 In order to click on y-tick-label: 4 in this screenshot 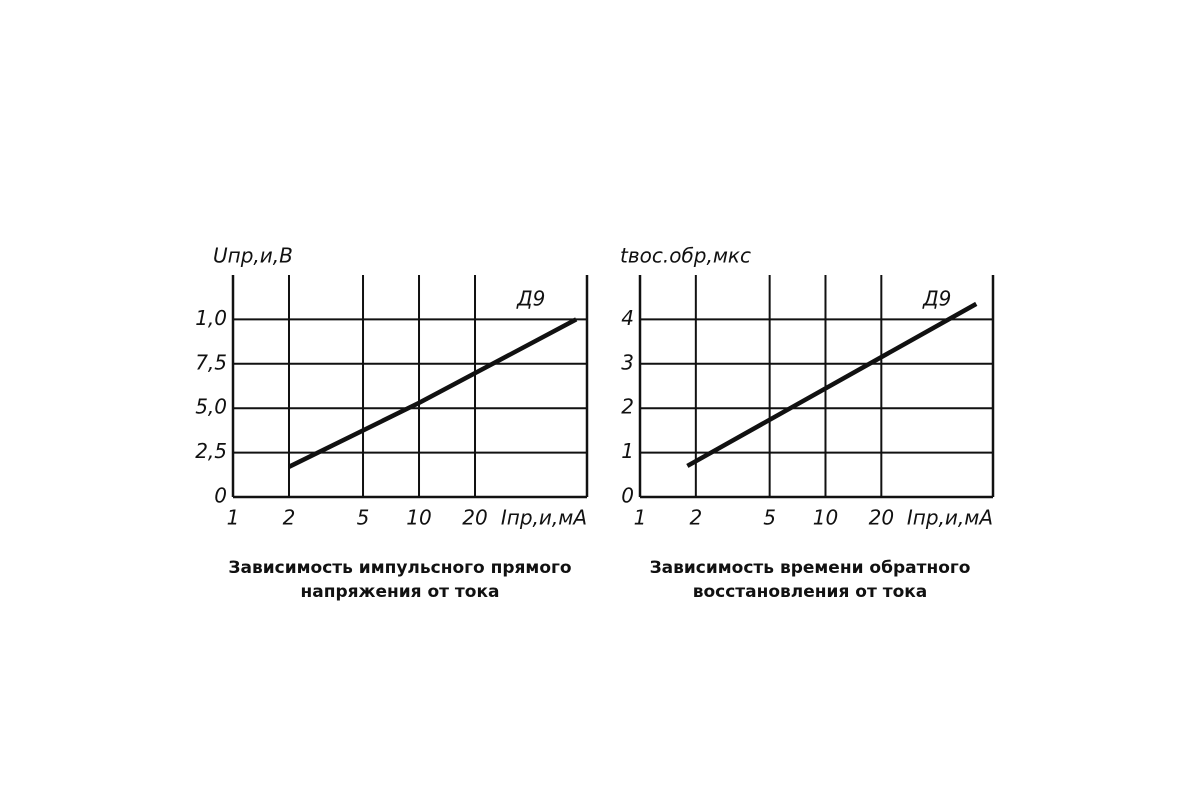, I will do `click(627, 318)`.